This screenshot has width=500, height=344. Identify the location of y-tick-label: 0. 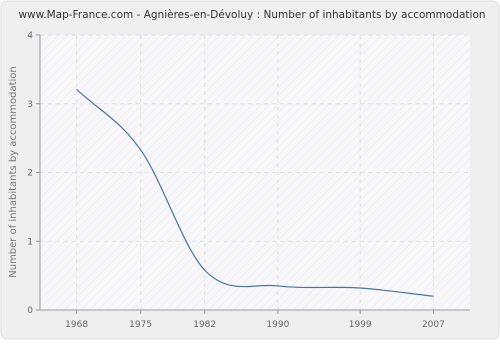
(30, 311).